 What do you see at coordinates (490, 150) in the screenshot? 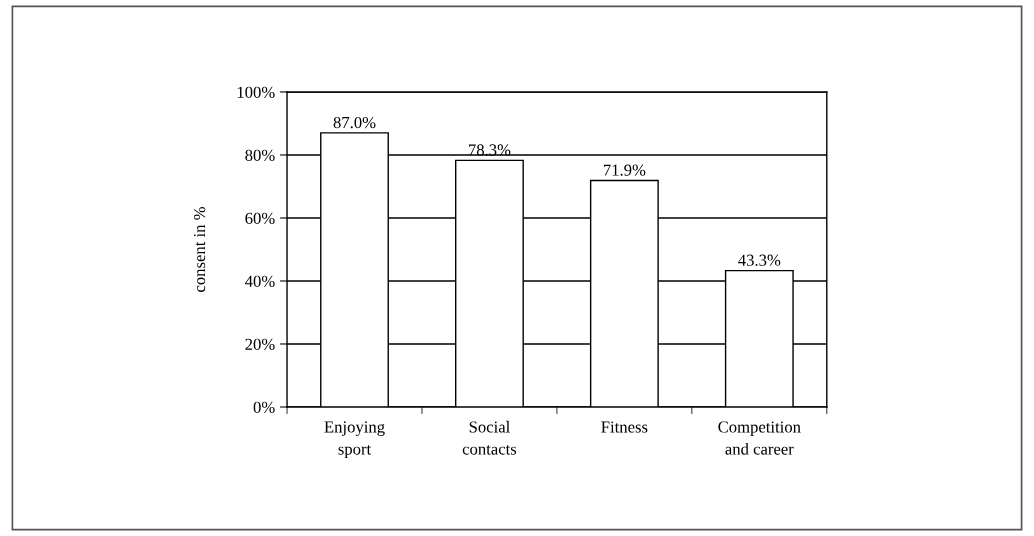
I see `data-label: 78.3%` at bounding box center [490, 150].